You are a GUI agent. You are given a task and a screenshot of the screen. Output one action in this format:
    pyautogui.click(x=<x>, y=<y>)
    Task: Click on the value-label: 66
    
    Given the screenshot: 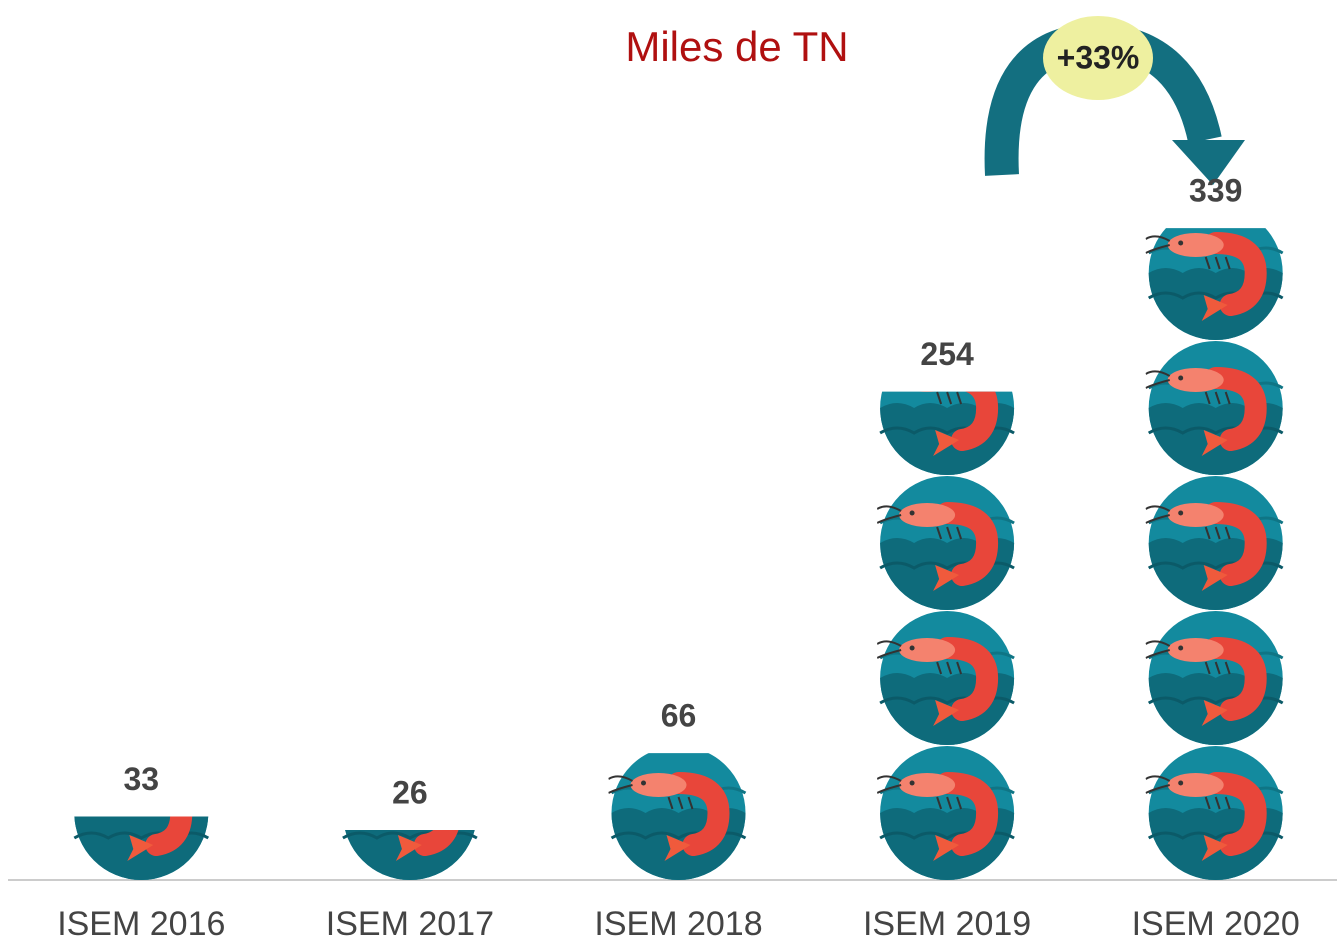 What is the action you would take?
    pyautogui.click(x=679, y=716)
    